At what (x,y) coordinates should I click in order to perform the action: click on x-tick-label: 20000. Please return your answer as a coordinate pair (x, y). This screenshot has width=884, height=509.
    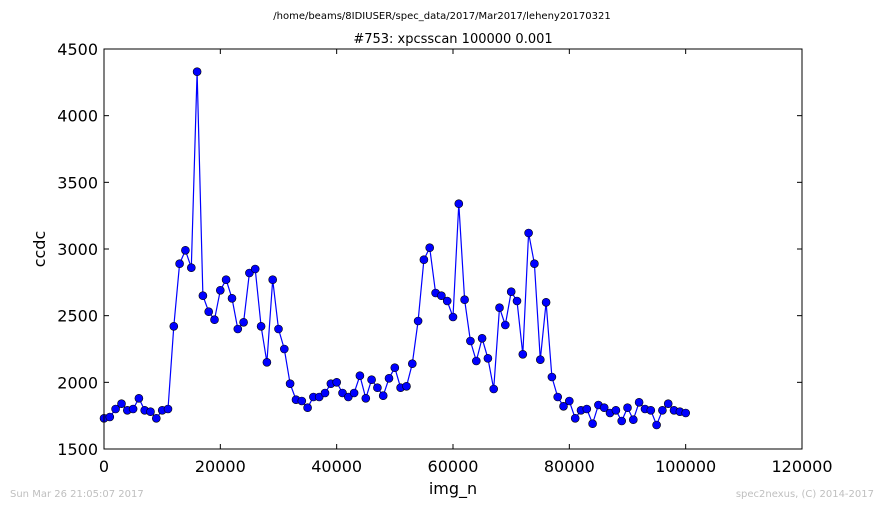
    Looking at the image, I should click on (220, 466).